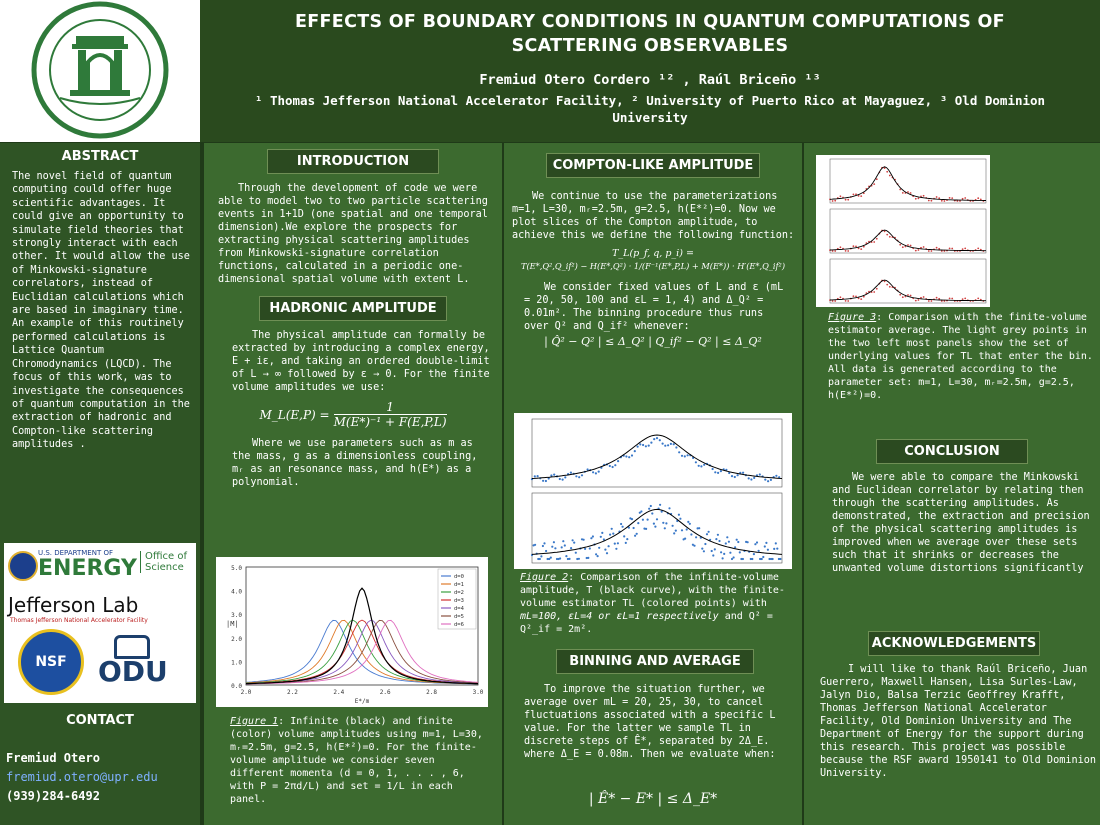  What do you see at coordinates (390, 422) in the screenshot?
I see `eq-denominator: M(E*)⁻¹ + F(E,P,L)` at bounding box center [390, 422].